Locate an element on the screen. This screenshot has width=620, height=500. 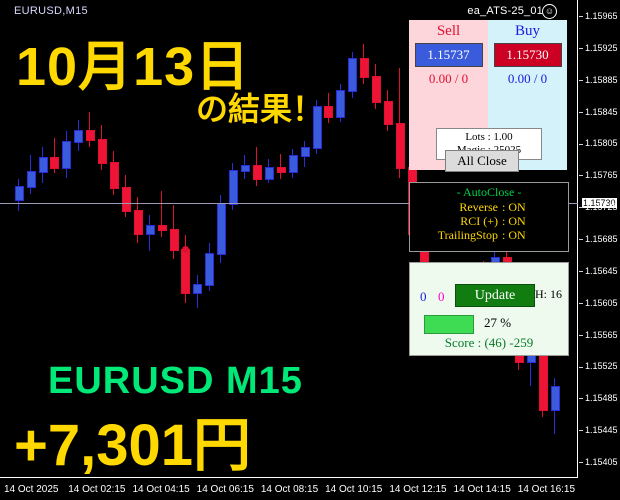
time-tick: 14 Oct 16:15 is located at coordinates (546, 489).